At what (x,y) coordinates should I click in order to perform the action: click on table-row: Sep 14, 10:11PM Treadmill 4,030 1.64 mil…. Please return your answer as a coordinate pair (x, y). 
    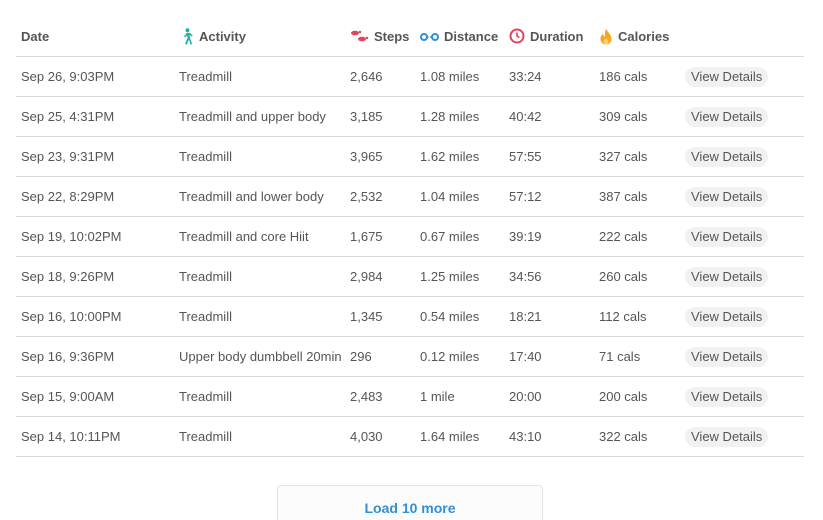
    Looking at the image, I should click on (410, 437).